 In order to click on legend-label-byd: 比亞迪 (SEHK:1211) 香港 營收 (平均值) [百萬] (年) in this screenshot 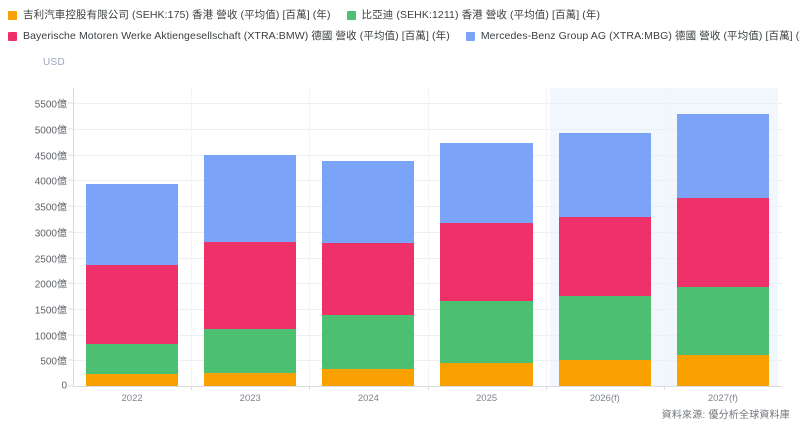, I will do `click(481, 15)`.